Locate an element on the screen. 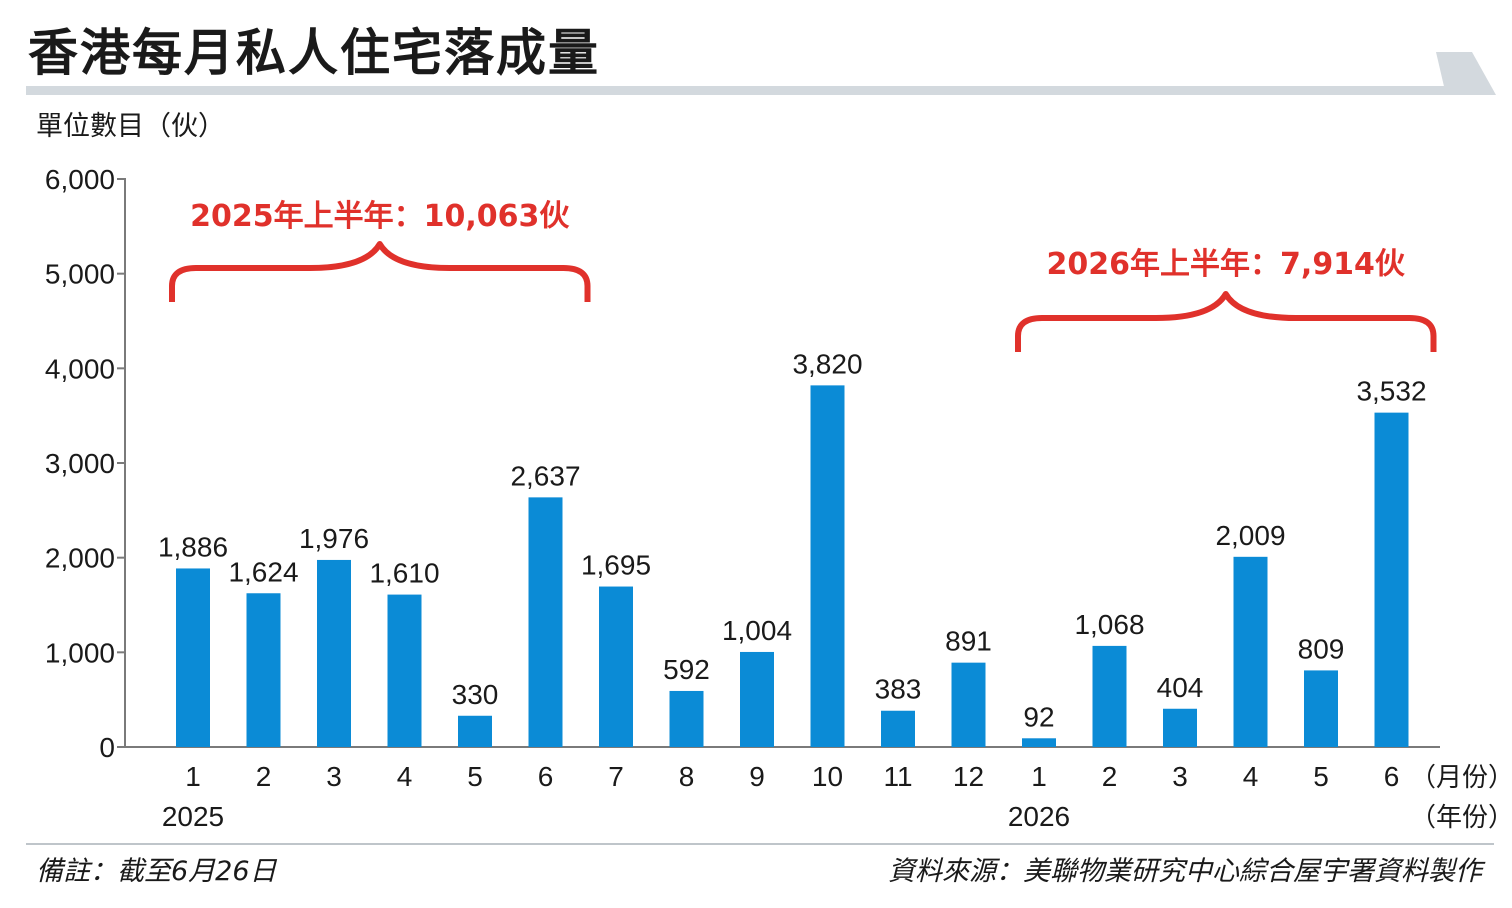 The image size is (1512, 908). y-tick-label: 4,000 is located at coordinates (80, 368).